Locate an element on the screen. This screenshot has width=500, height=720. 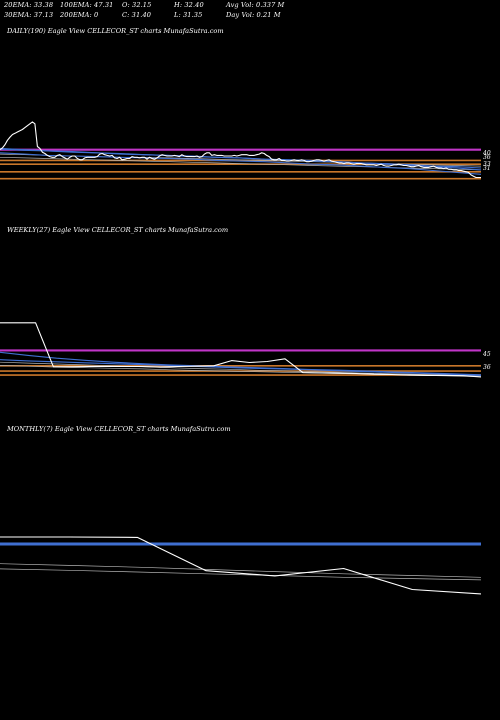
stat-30ema: 30EMA: 37.13 is located at coordinates (29, 15).